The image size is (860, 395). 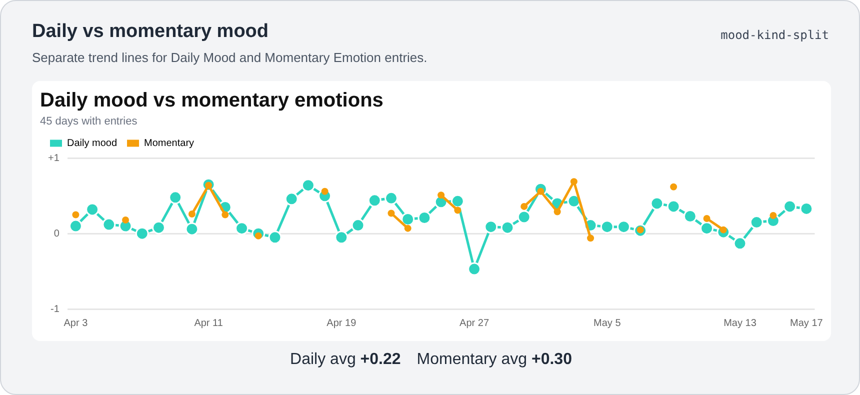 I want to click on x-tick-label: Apr 27, so click(x=475, y=323).